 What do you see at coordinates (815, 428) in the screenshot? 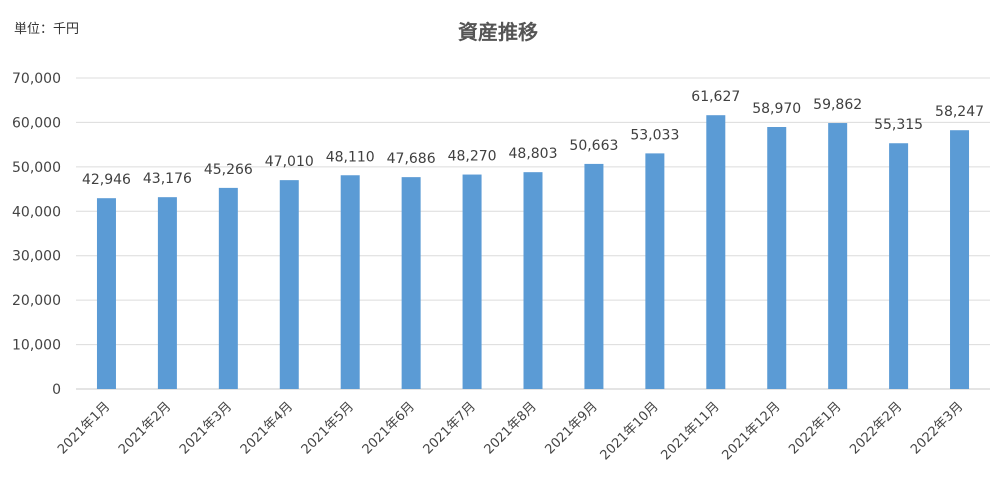
I see `x-tick-label: 2022年1月` at bounding box center [815, 428].